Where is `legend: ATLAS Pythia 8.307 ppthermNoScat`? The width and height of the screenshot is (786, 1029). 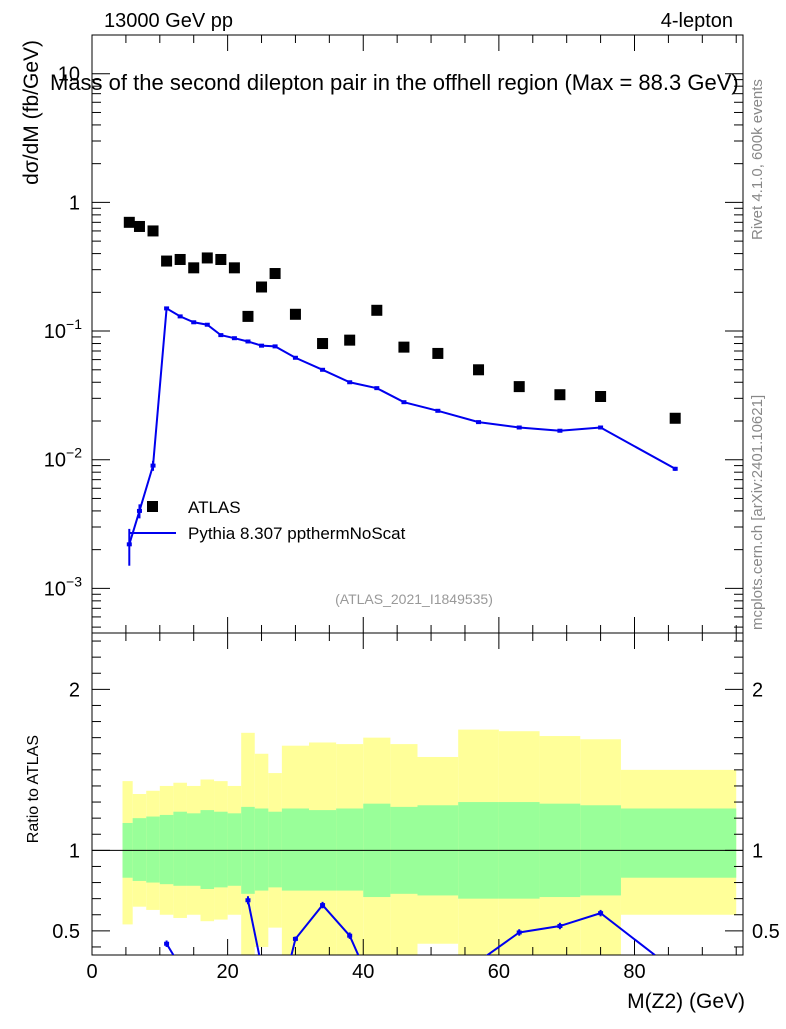 legend: ATLAS Pythia 8.307 ppthermNoScat is located at coordinates (268, 520).